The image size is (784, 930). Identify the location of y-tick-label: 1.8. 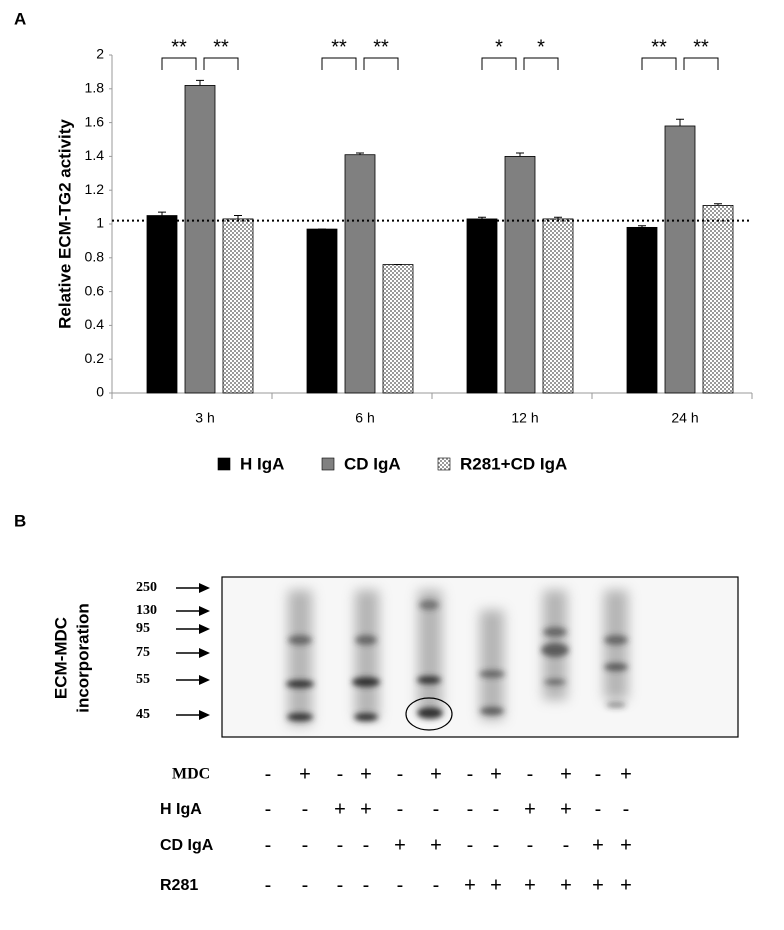
(95, 88).